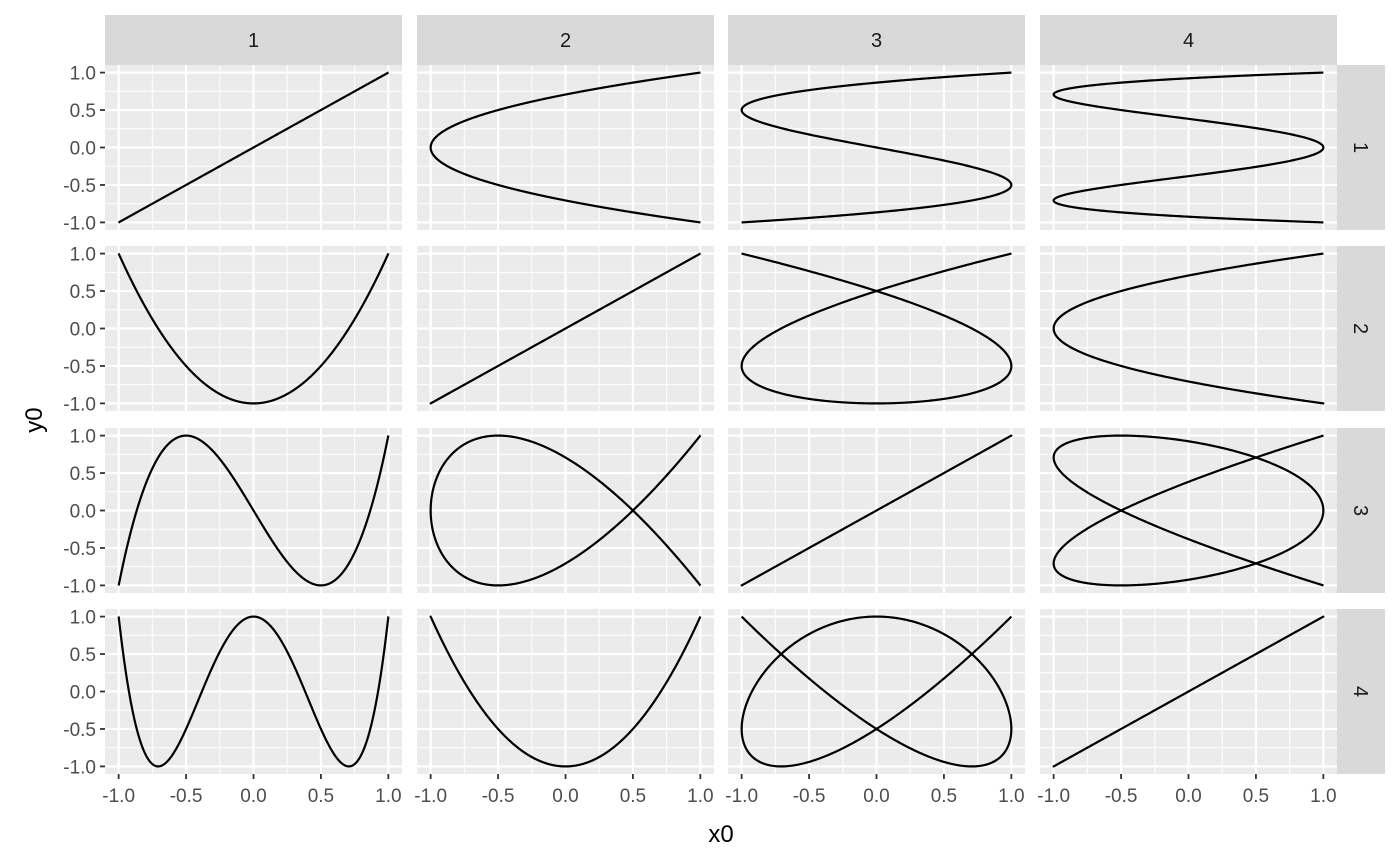 This screenshot has width=1400, height=865. I want to click on col-strip-label: 1, so click(253, 41).